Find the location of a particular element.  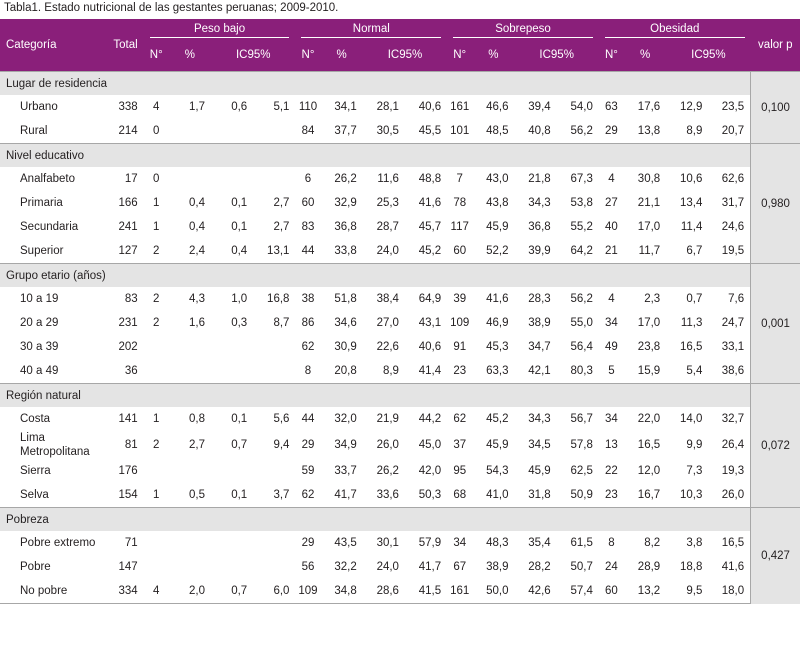

row-value: 52,2 is located at coordinates (497, 251).